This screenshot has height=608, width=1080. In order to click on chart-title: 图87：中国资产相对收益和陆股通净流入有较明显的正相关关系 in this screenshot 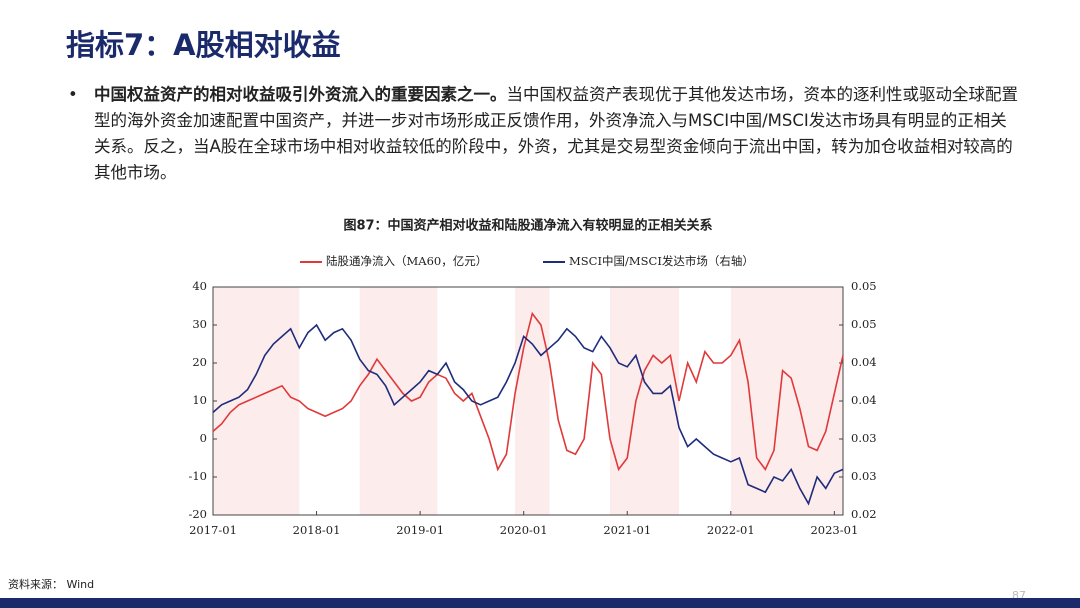, I will do `click(527, 226)`.